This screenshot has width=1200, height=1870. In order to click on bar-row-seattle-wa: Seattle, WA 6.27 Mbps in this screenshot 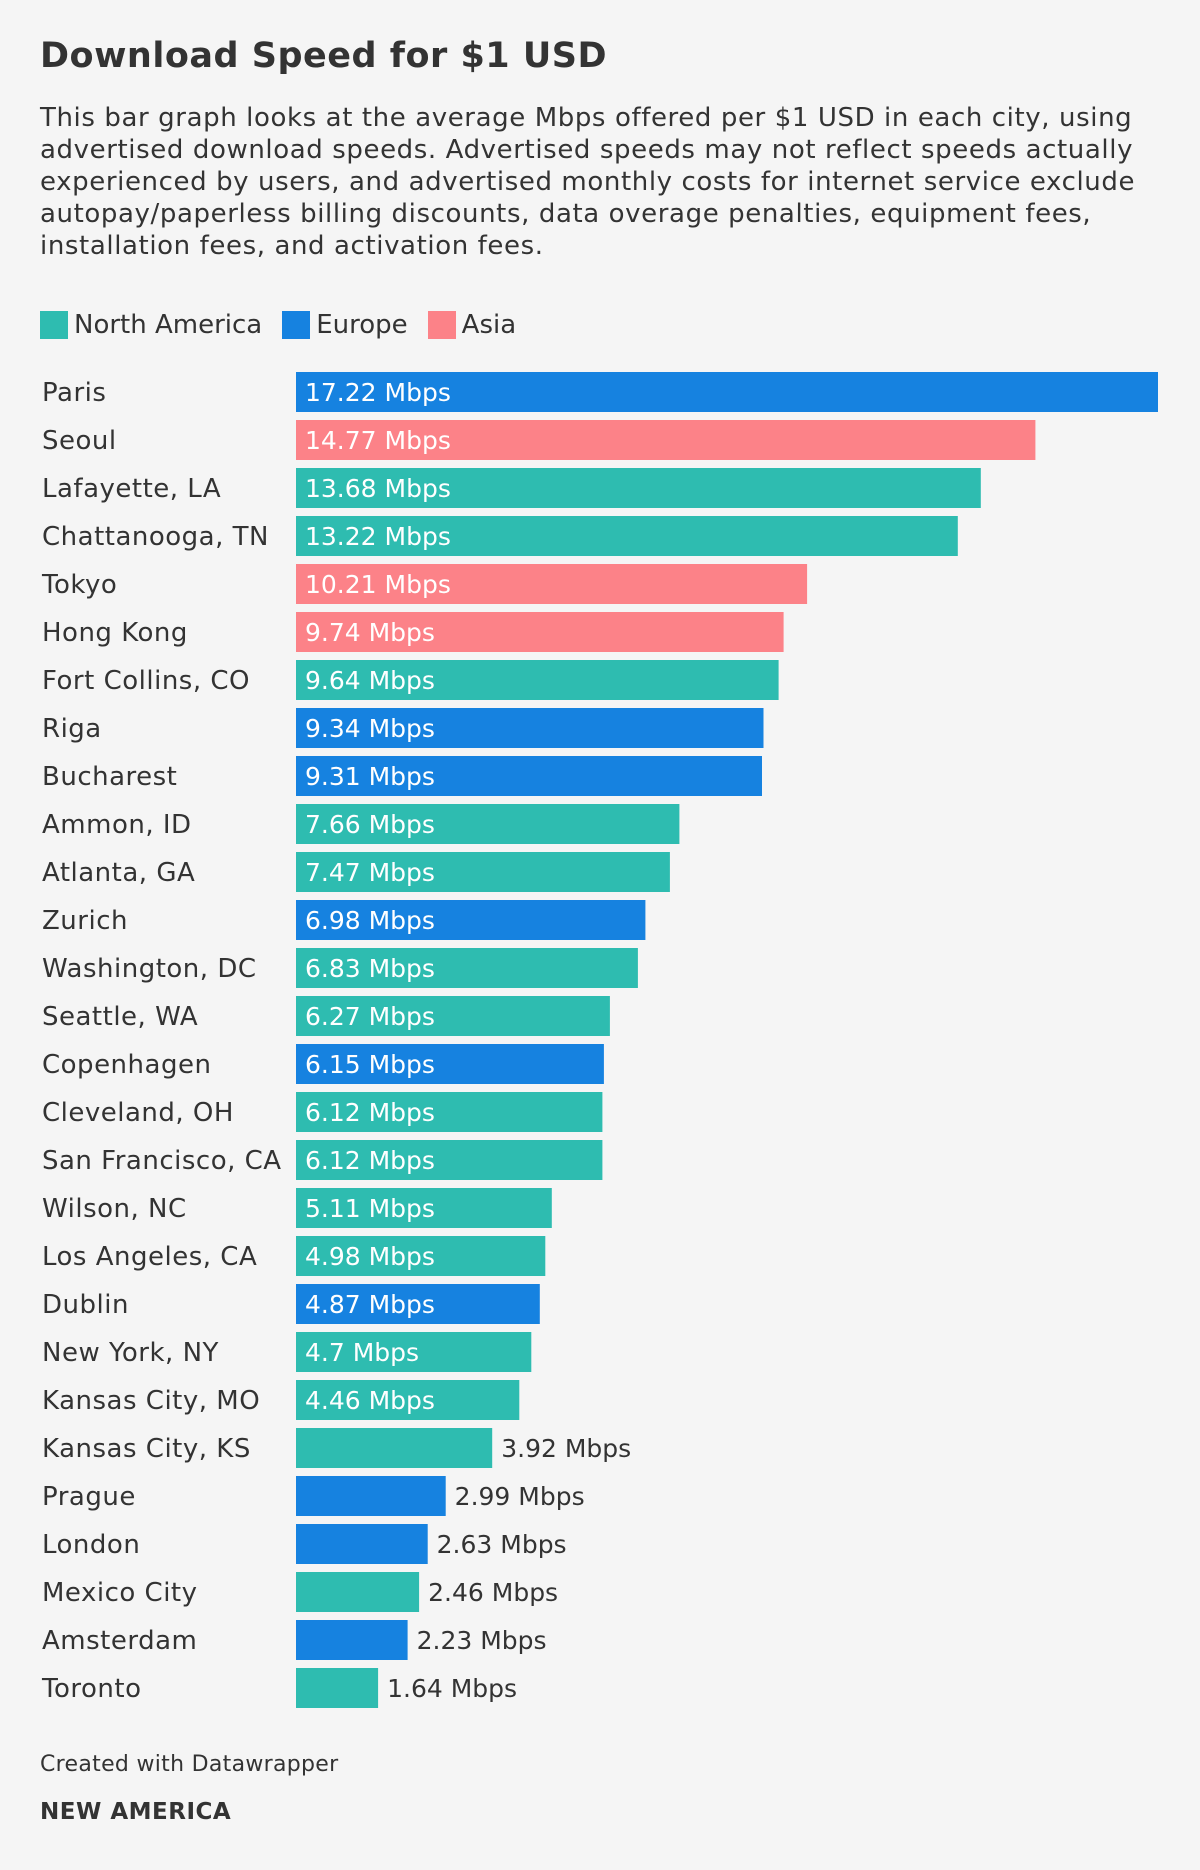, I will do `click(326, 1016)`.